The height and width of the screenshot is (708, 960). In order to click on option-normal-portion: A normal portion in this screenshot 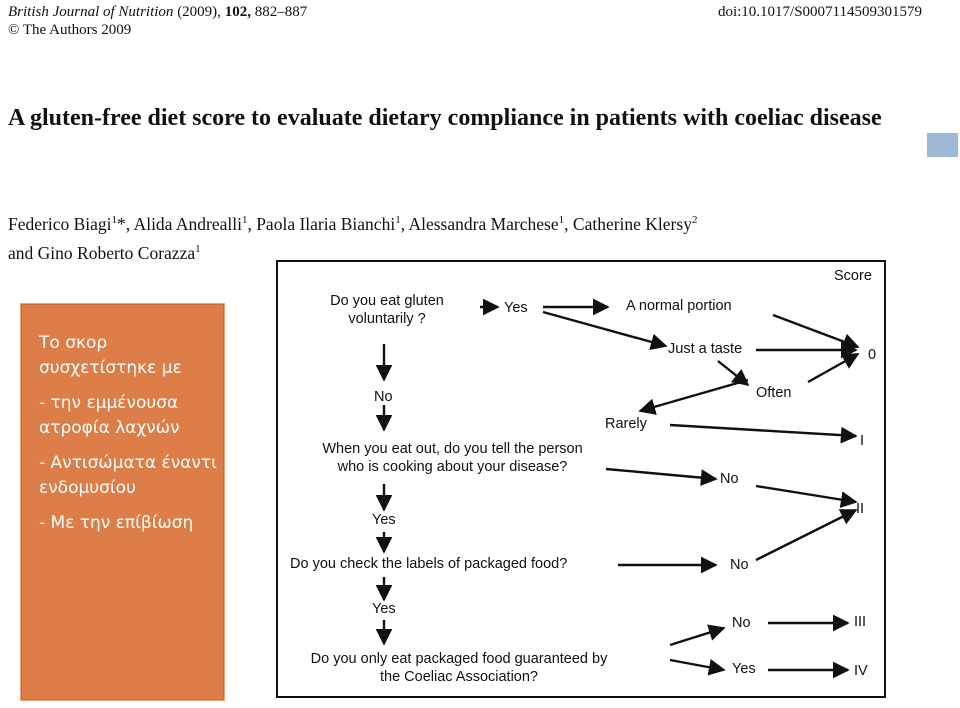, I will do `click(679, 306)`.